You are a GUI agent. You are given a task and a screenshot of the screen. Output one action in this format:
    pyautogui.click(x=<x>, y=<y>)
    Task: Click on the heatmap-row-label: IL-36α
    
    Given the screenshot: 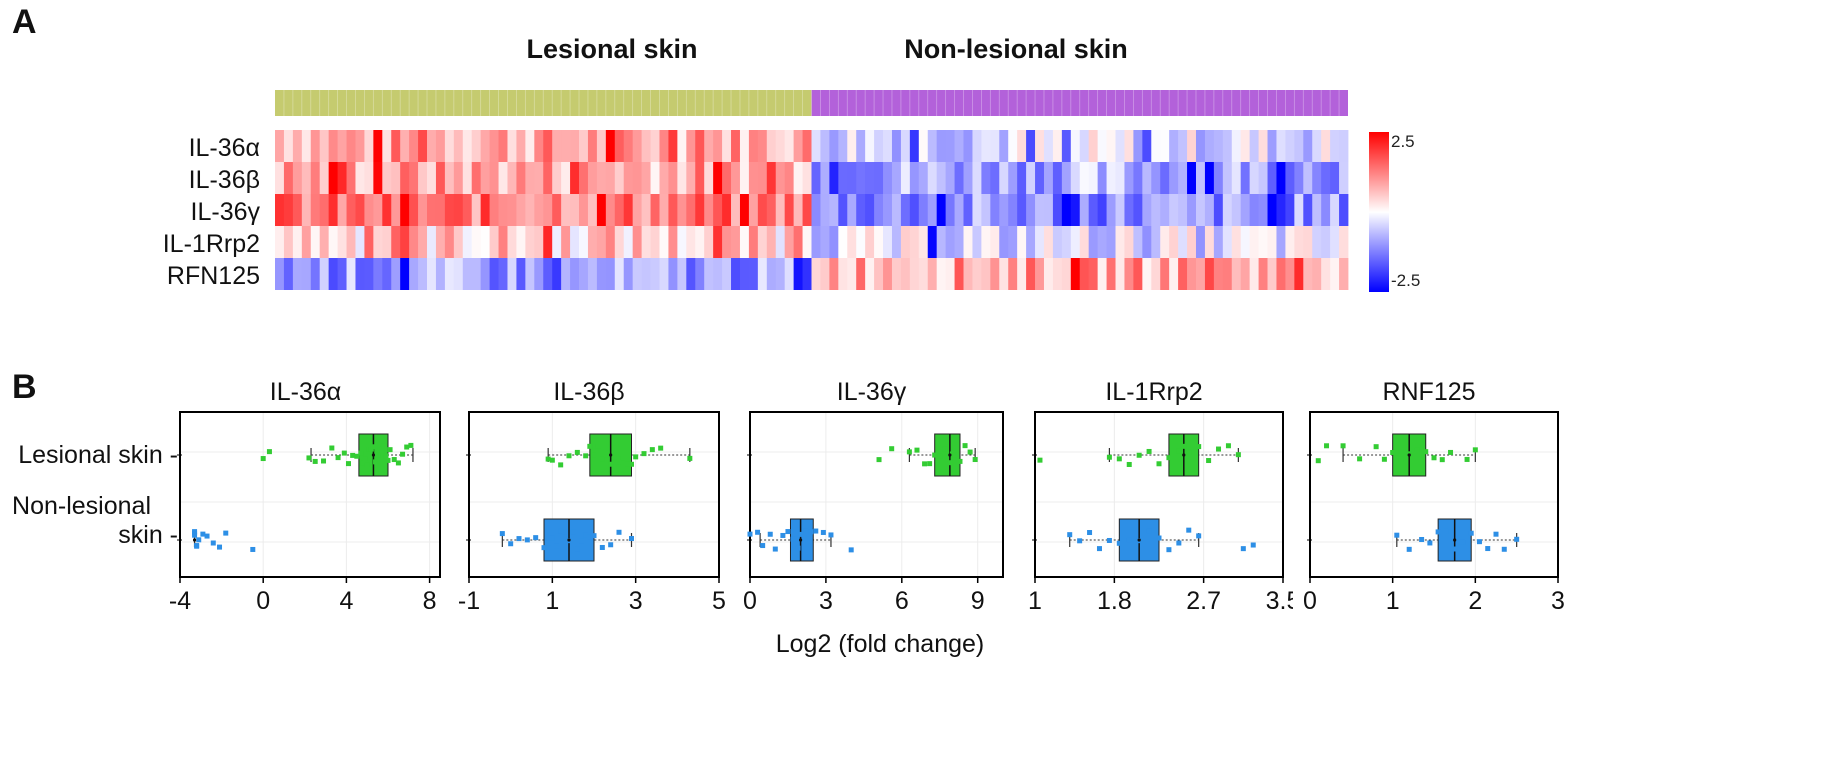 What is the action you would take?
    pyautogui.click(x=224, y=148)
    